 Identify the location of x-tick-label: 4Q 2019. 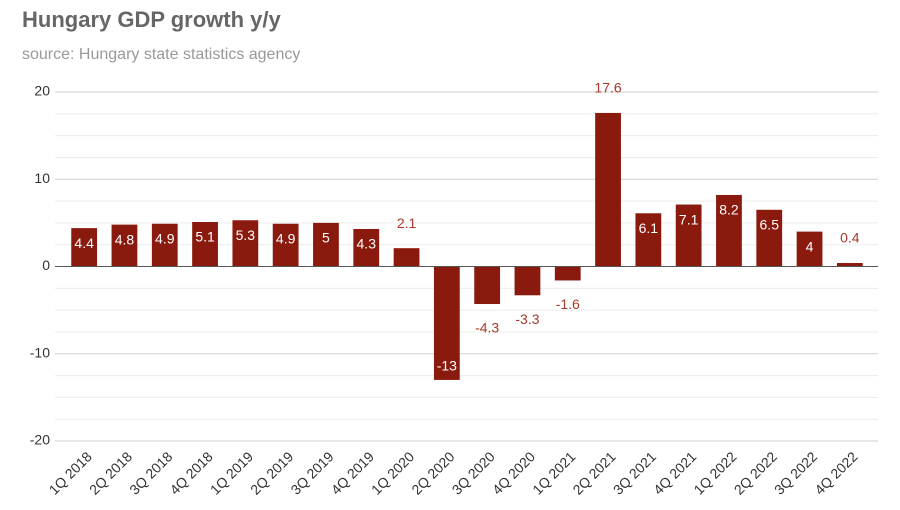
(352, 472).